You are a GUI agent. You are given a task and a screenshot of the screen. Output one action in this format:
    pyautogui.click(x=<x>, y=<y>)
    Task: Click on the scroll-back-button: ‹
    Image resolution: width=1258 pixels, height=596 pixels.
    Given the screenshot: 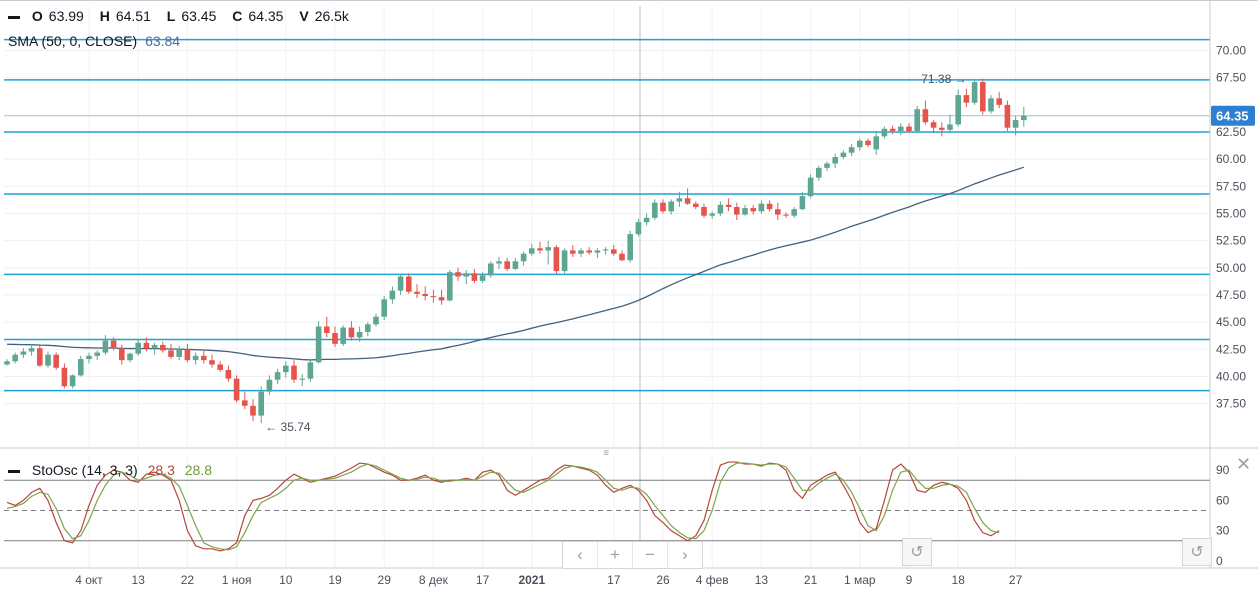 What is the action you would take?
    pyautogui.click(x=580, y=555)
    